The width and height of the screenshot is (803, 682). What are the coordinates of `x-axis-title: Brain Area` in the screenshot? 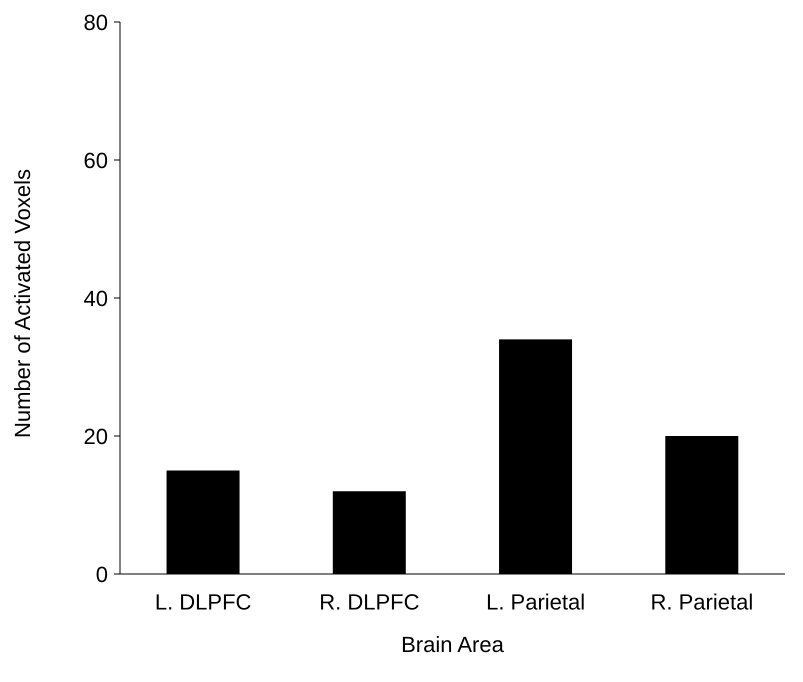 It's located at (453, 644).